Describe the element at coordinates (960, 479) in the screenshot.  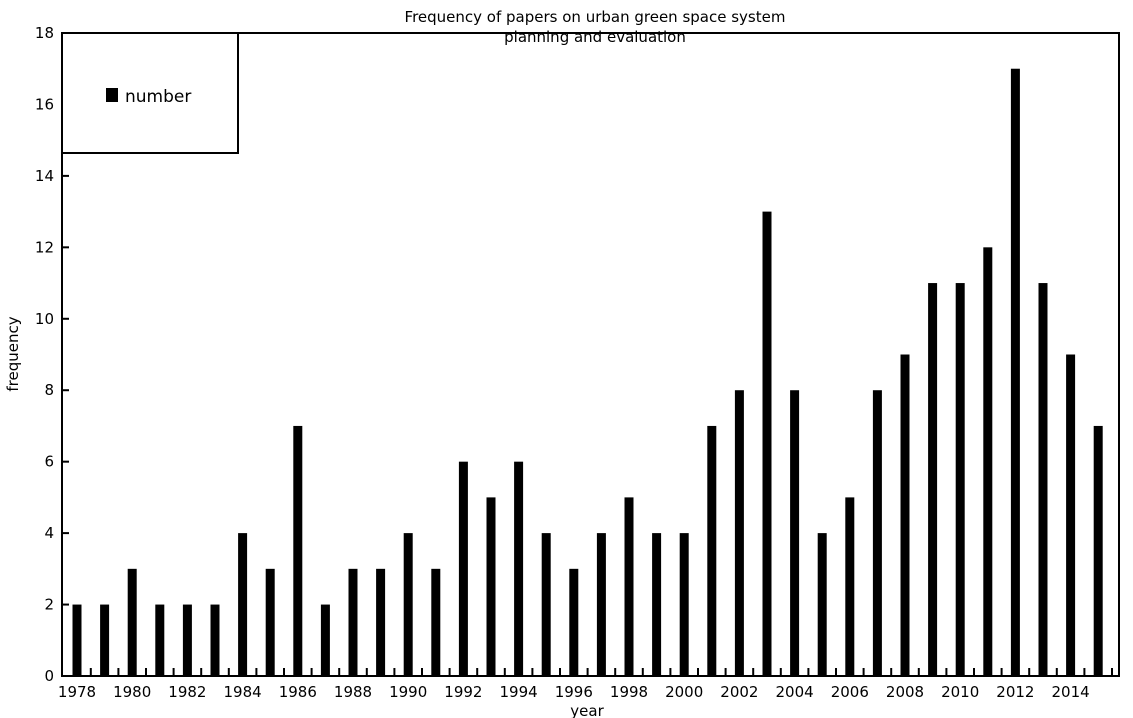
I see `bar-2010` at that location.